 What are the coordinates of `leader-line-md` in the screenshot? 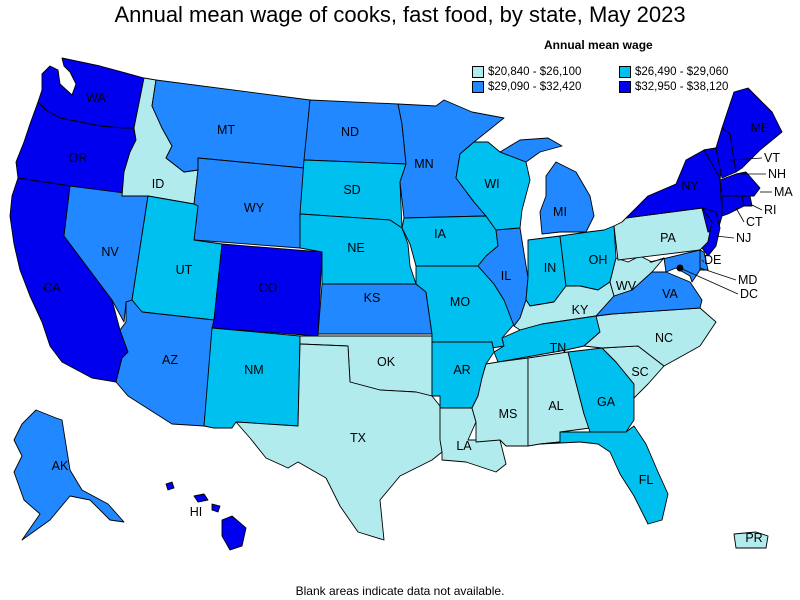 It's located at (718, 274).